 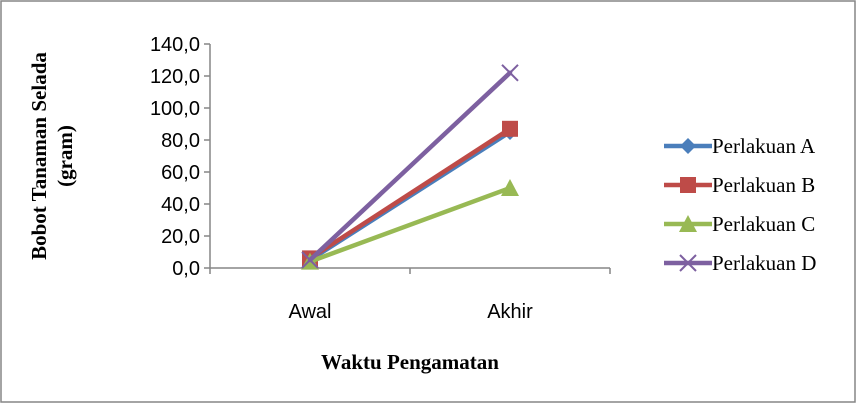 What do you see at coordinates (763, 185) in the screenshot?
I see `legend-label: Perlakuan B` at bounding box center [763, 185].